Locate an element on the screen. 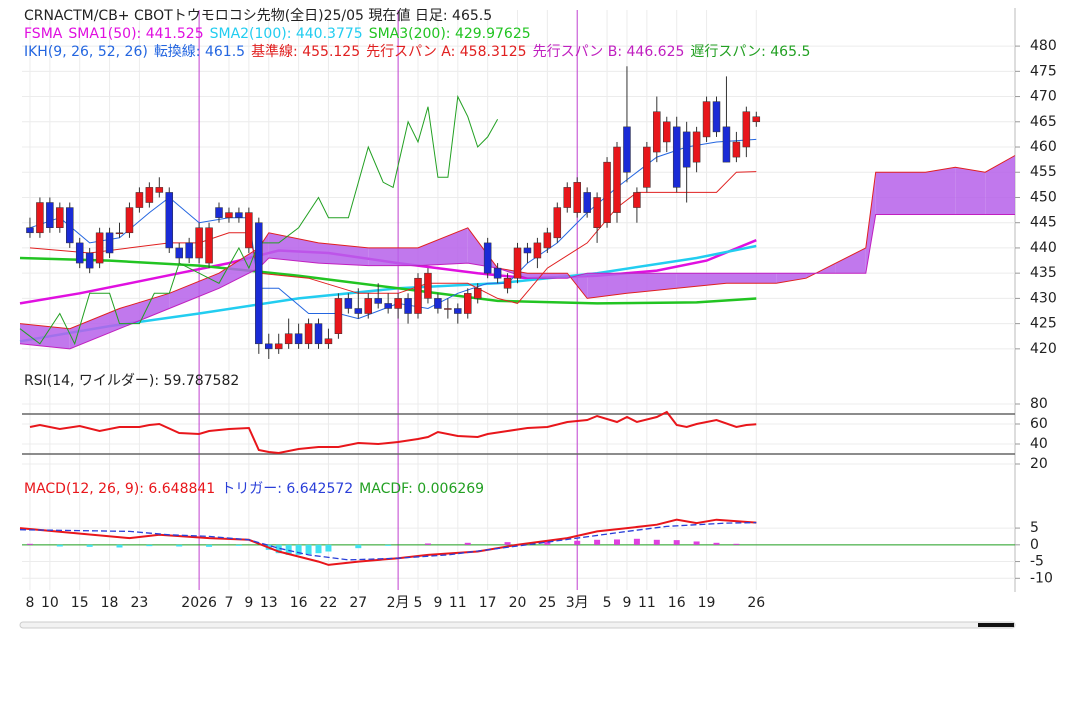  scrollbar-thumb is located at coordinates (996, 625).